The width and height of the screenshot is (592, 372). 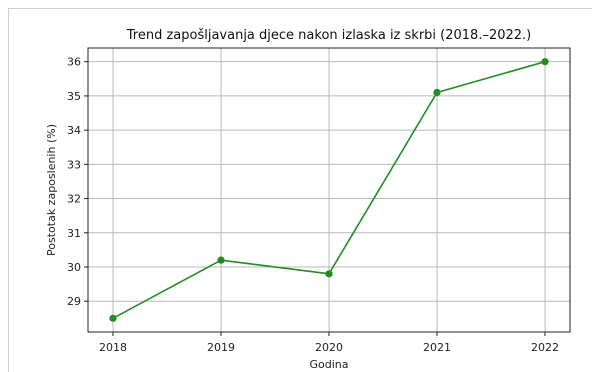 What do you see at coordinates (74, 130) in the screenshot?
I see `y-tick-label: 34` at bounding box center [74, 130].